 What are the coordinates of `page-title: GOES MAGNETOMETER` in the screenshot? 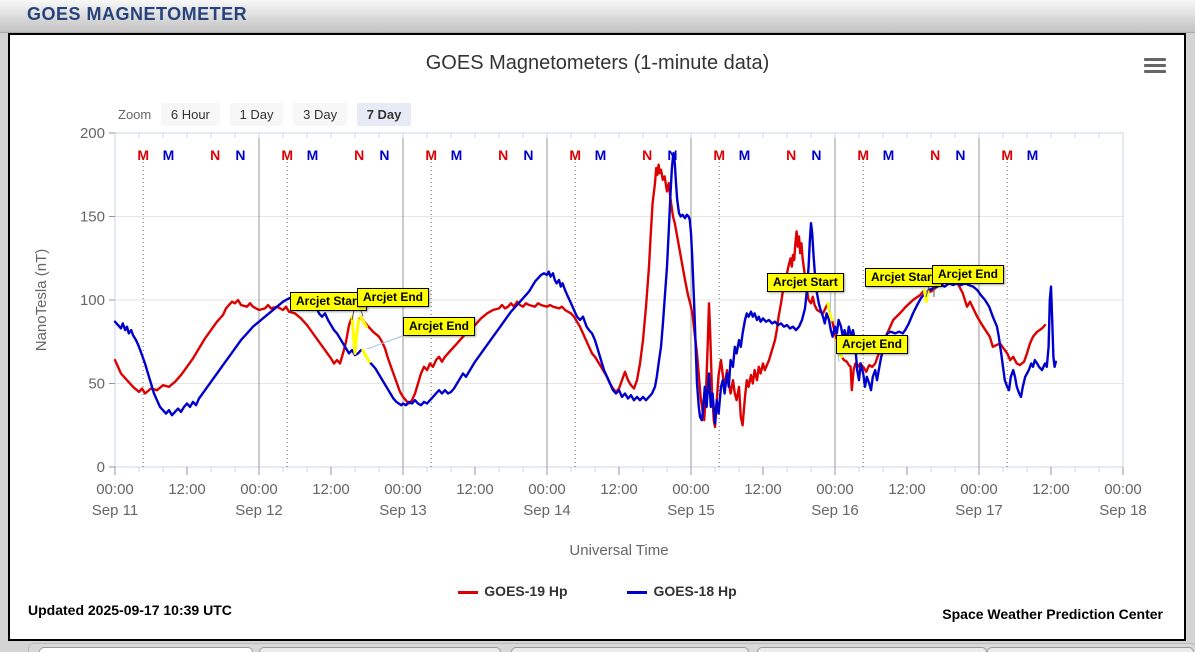 It's located at (137, 14).